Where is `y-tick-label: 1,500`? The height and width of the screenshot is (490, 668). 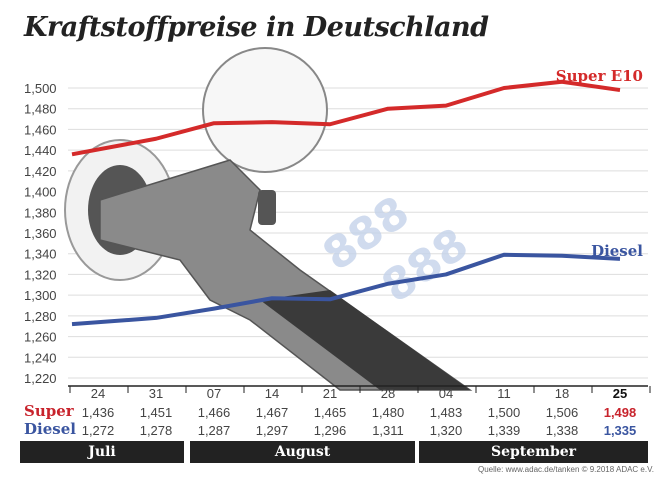 y-tick-label: 1,500 is located at coordinates (40, 88).